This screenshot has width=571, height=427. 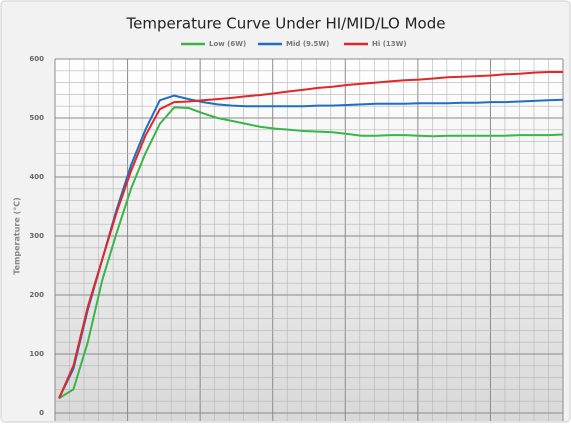 What do you see at coordinates (307, 44) in the screenshot?
I see `legend-label: Mid (9.5W)` at bounding box center [307, 44].